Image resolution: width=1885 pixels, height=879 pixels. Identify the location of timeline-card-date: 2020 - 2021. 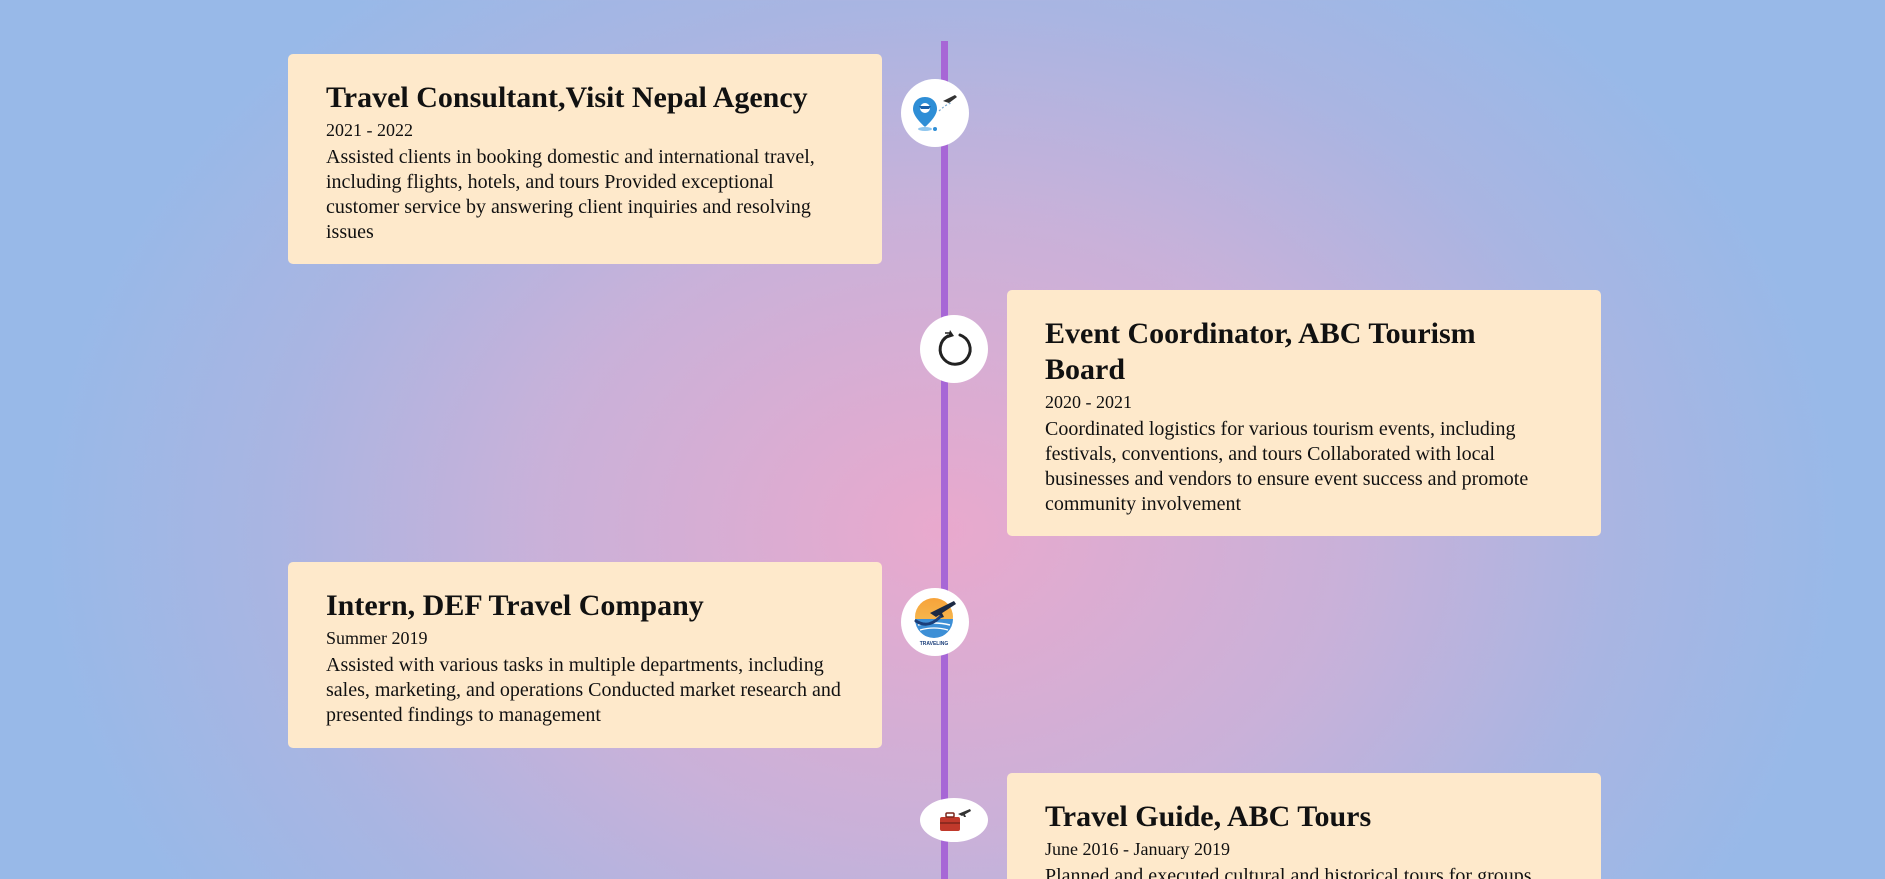
(1088, 402).